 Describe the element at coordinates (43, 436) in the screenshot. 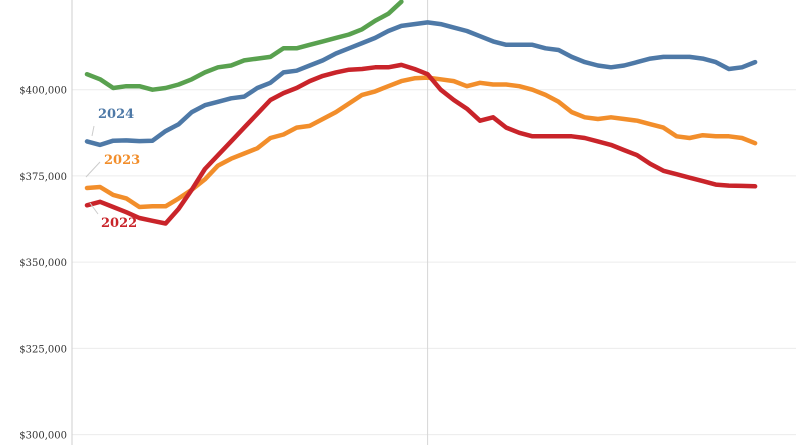

I see `y-tick-label: $300,000` at that location.